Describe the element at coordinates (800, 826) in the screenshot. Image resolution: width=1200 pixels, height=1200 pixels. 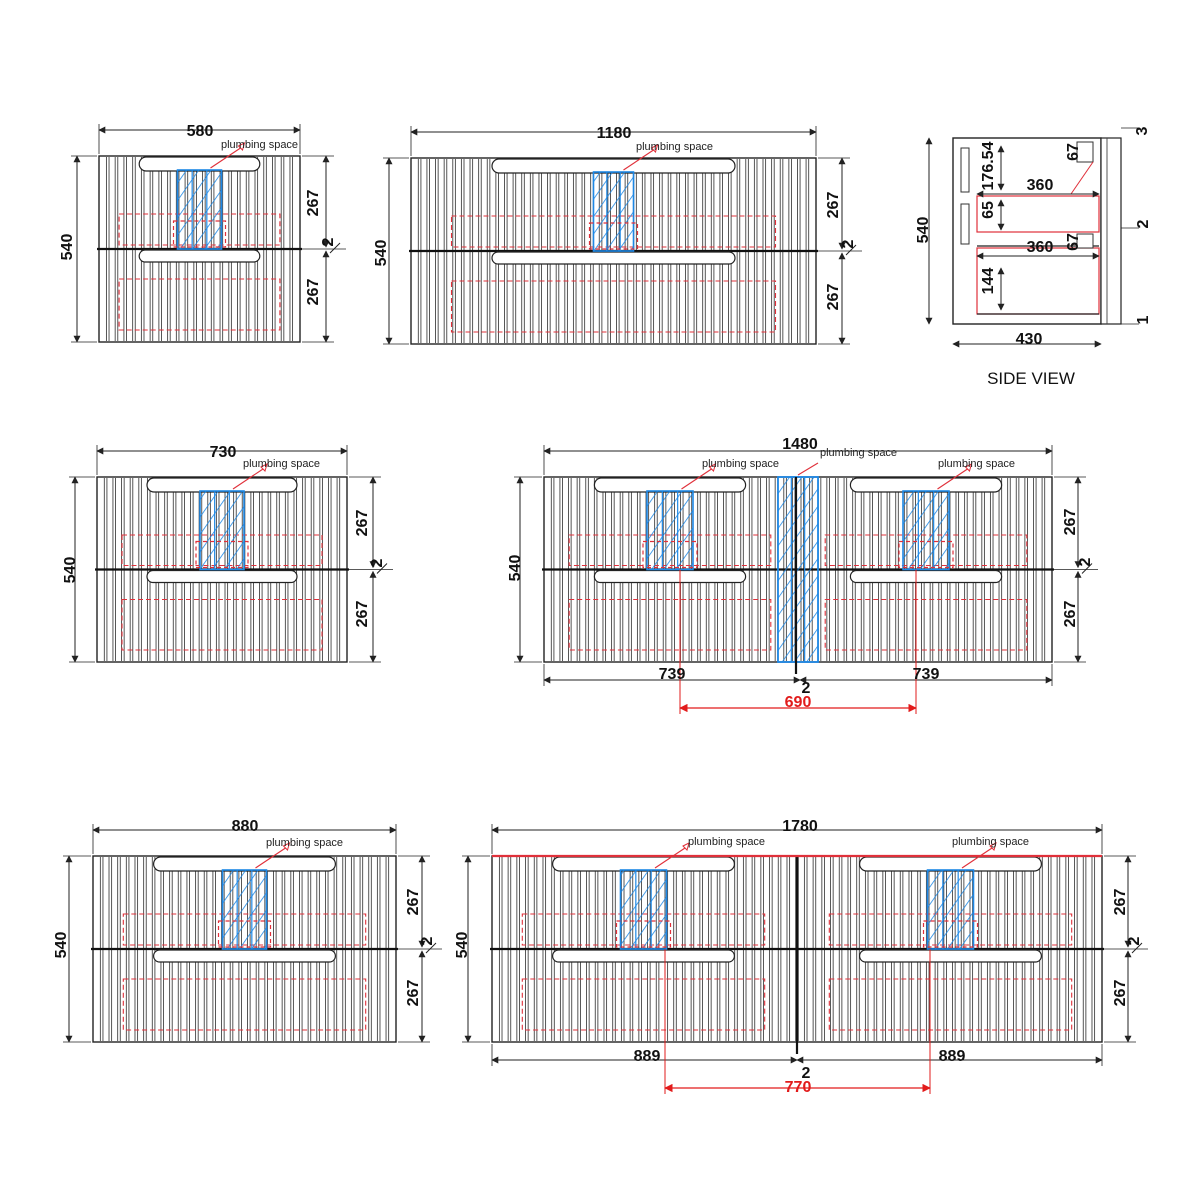
I see `width-label-1780: 1780` at that location.